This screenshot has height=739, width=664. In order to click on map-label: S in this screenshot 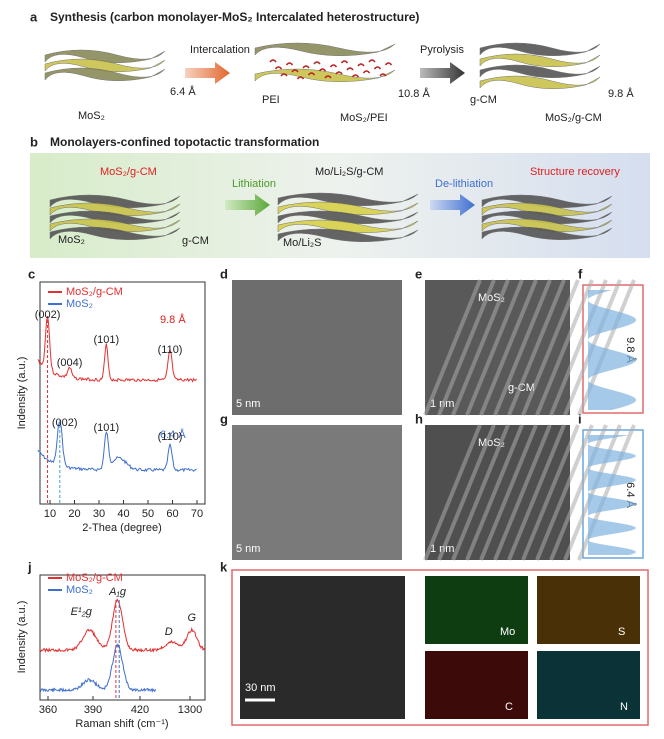, I will do `click(621, 632)`.